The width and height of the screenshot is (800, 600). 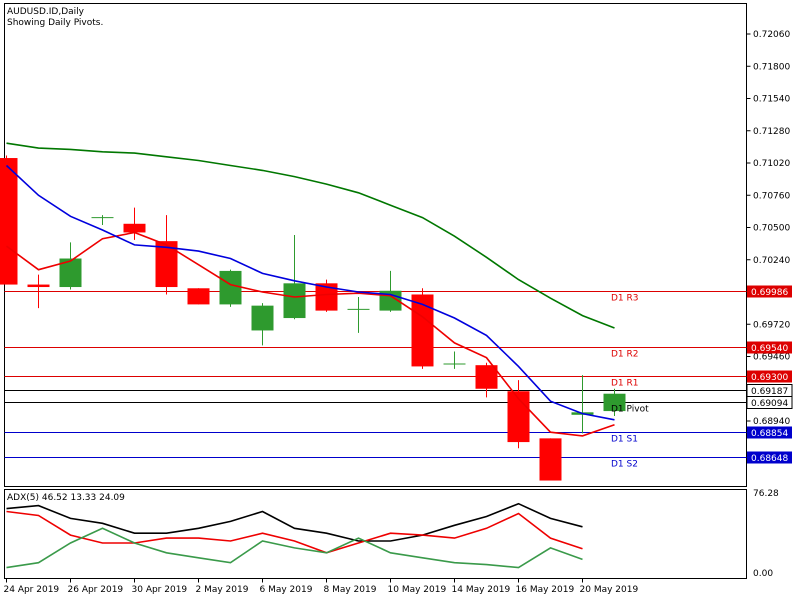 What do you see at coordinates (769, 404) in the screenshot?
I see `price-badge-label: 0.69094` at bounding box center [769, 404].